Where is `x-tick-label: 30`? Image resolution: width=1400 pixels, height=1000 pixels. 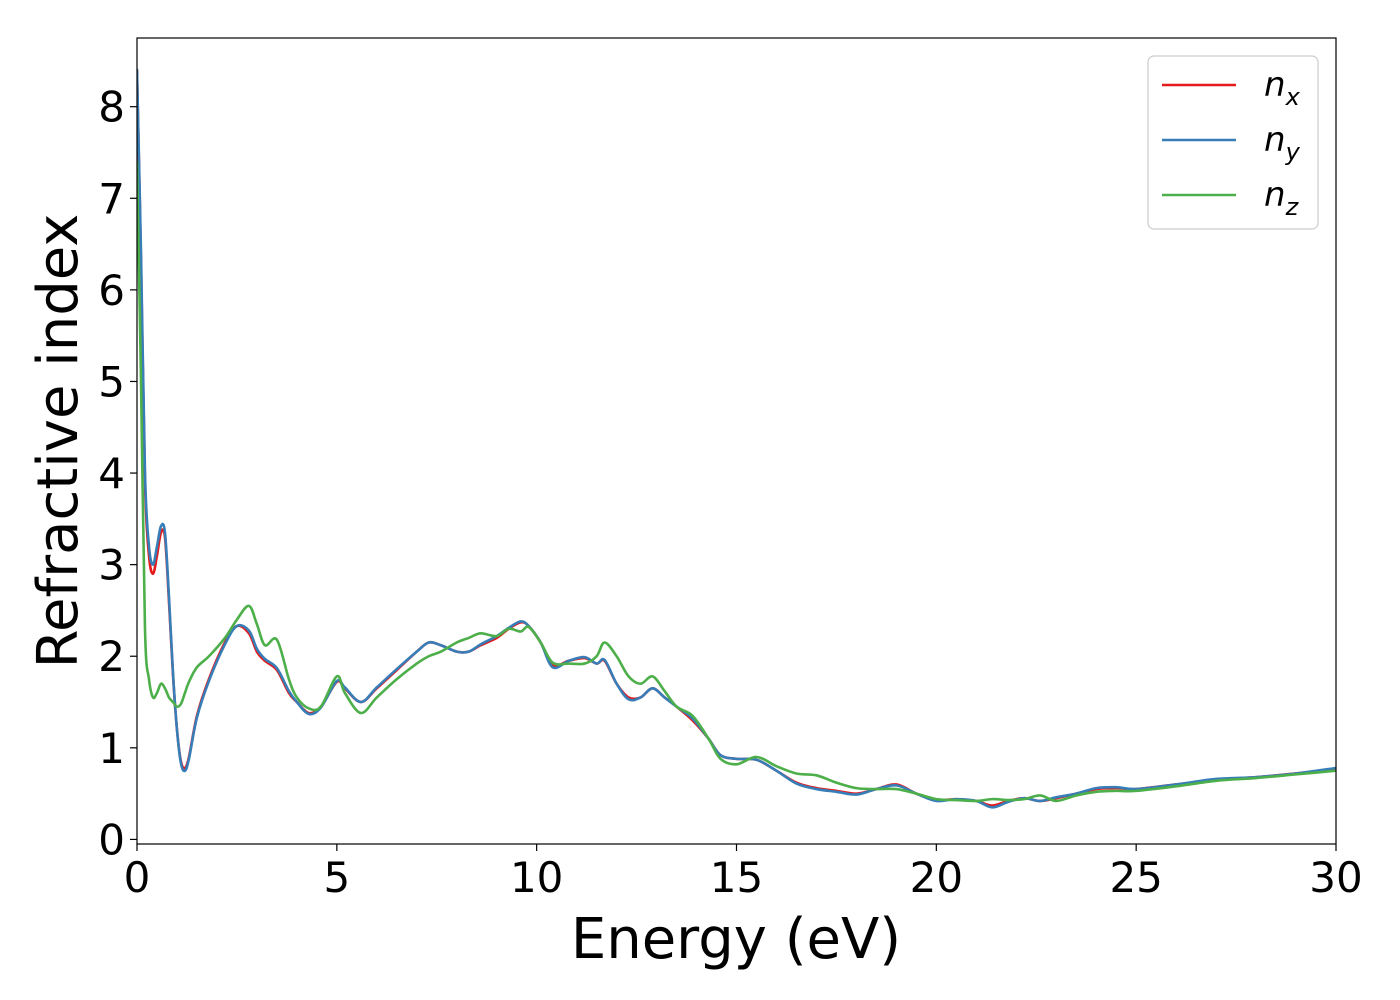 x-tick-label: 30 is located at coordinates (1335, 877).